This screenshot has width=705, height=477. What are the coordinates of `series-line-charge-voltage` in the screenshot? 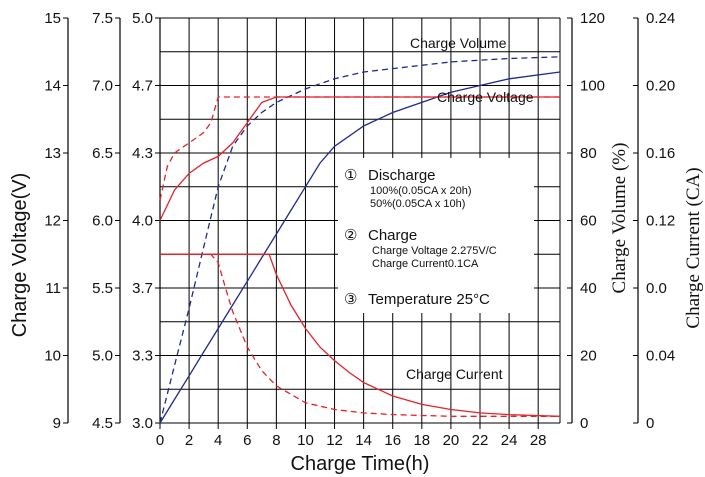 It's located at (359, 158).